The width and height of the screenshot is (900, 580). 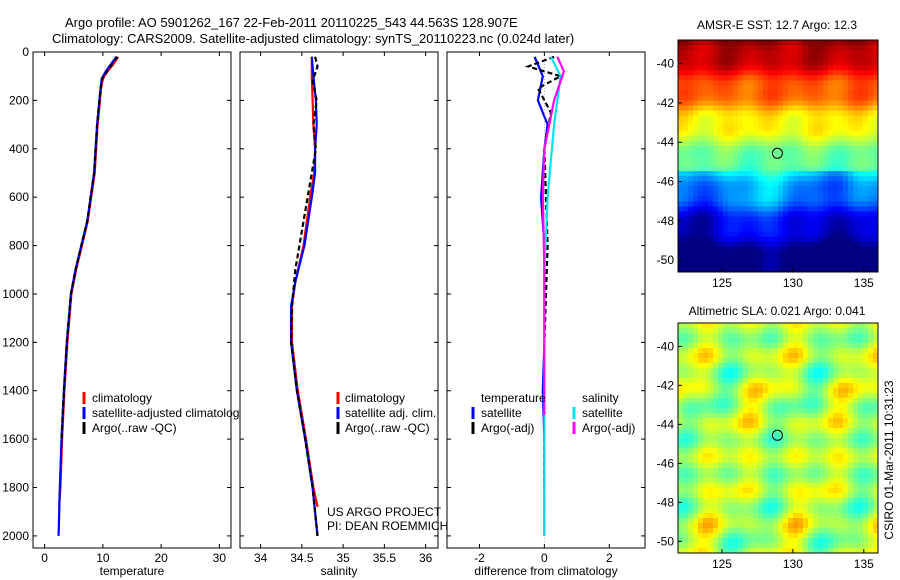 What do you see at coordinates (387, 526) in the screenshot?
I see `project-annotation-line2: PI: DEAN ROEMMICH` at bounding box center [387, 526].